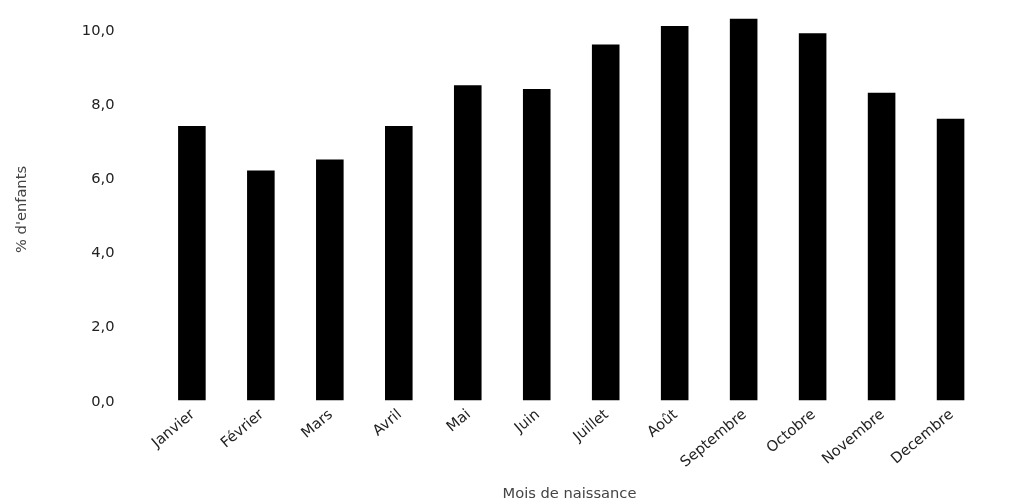  Describe the element at coordinates (569, 493) in the screenshot. I see `x-axis-title: Mois de naissance` at that location.